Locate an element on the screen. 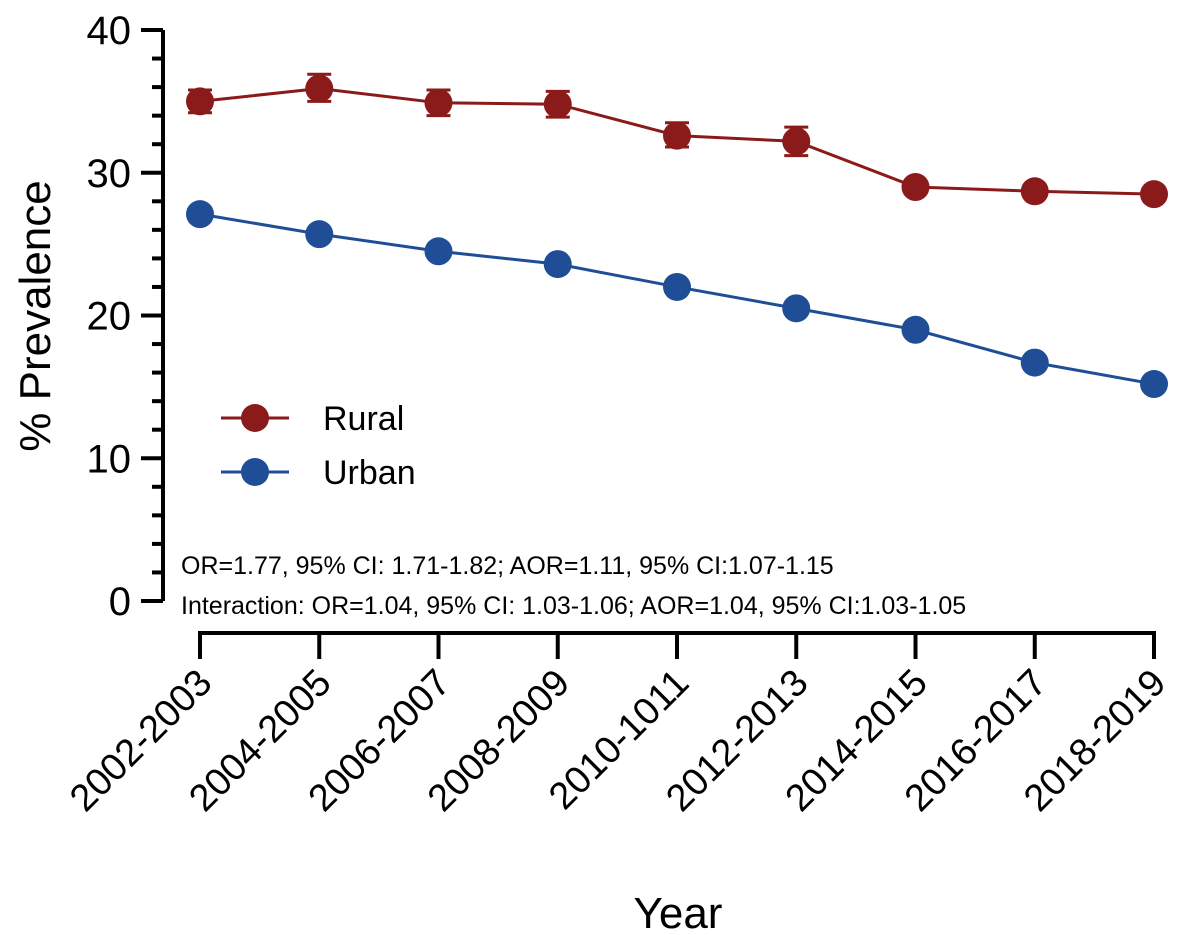  y-tick-label: 0 is located at coordinates (120, 602).